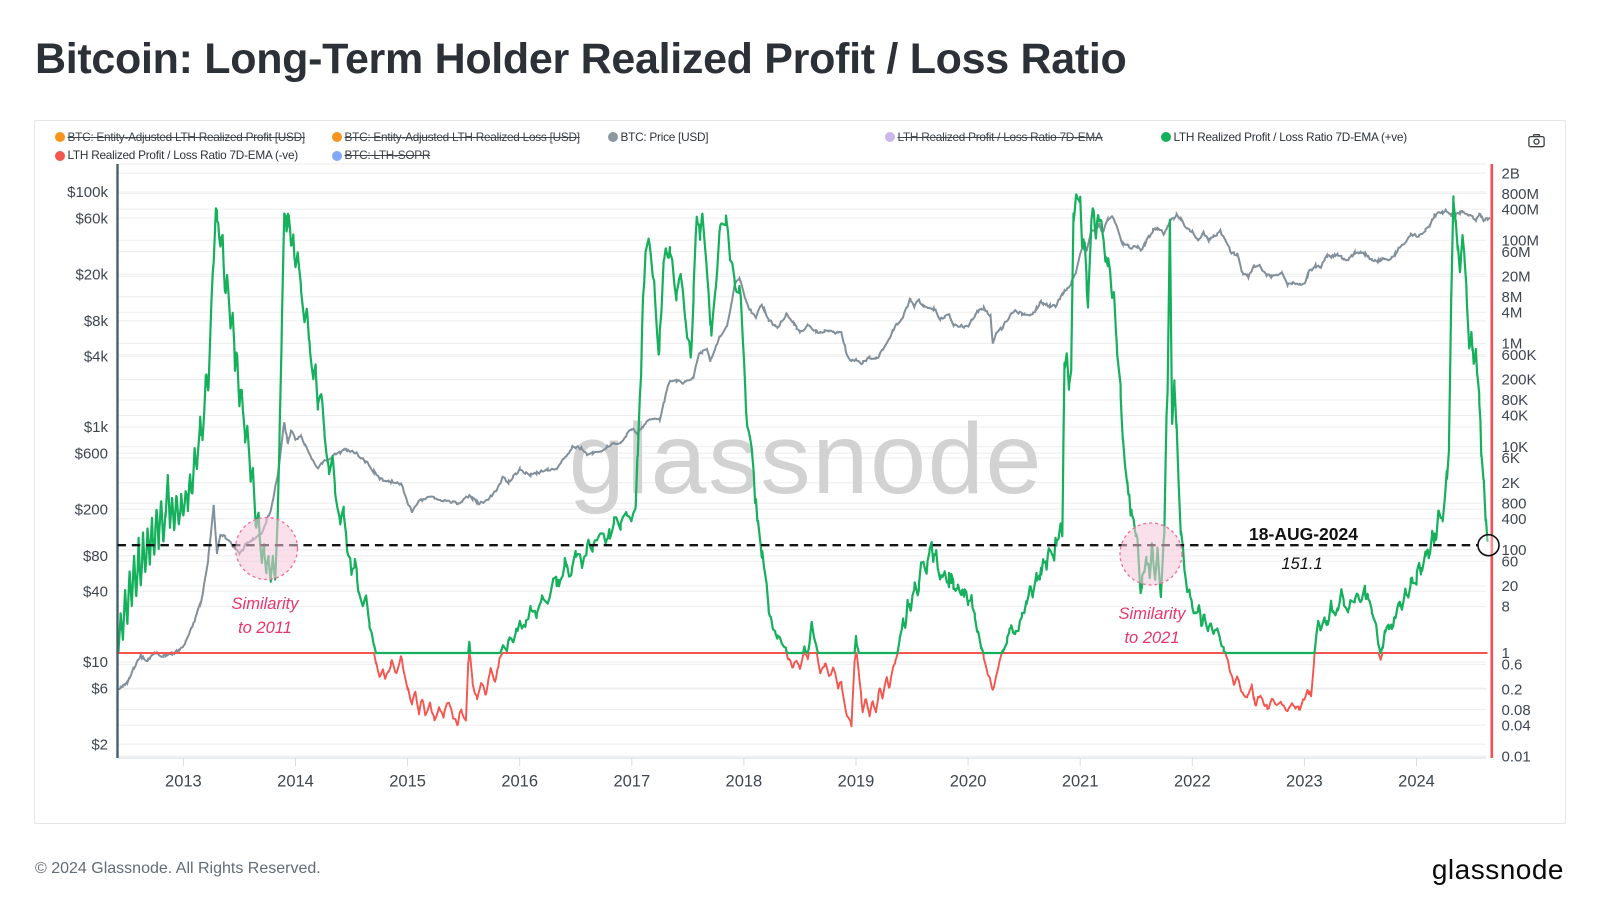 The width and height of the screenshot is (1600, 922). I want to click on svg-text: 18-AUG-2024, so click(1303, 534).